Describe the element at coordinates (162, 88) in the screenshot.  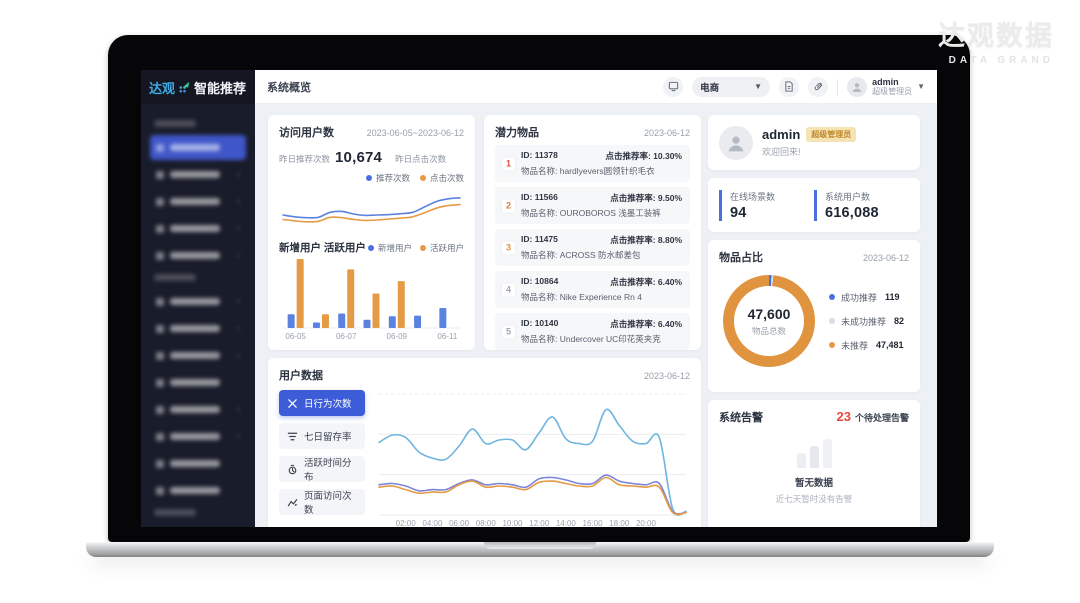
I see `logo-brand-text: 达观` at that location.